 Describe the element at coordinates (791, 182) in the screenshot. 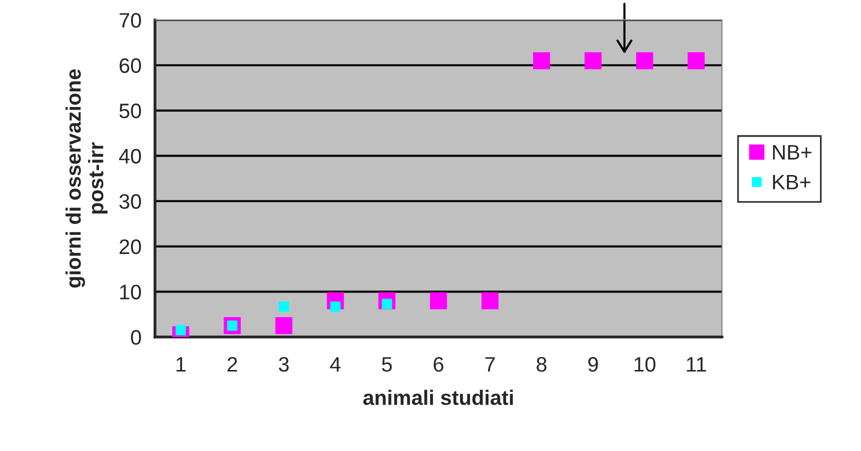

I see `legend-label: KB+` at that location.